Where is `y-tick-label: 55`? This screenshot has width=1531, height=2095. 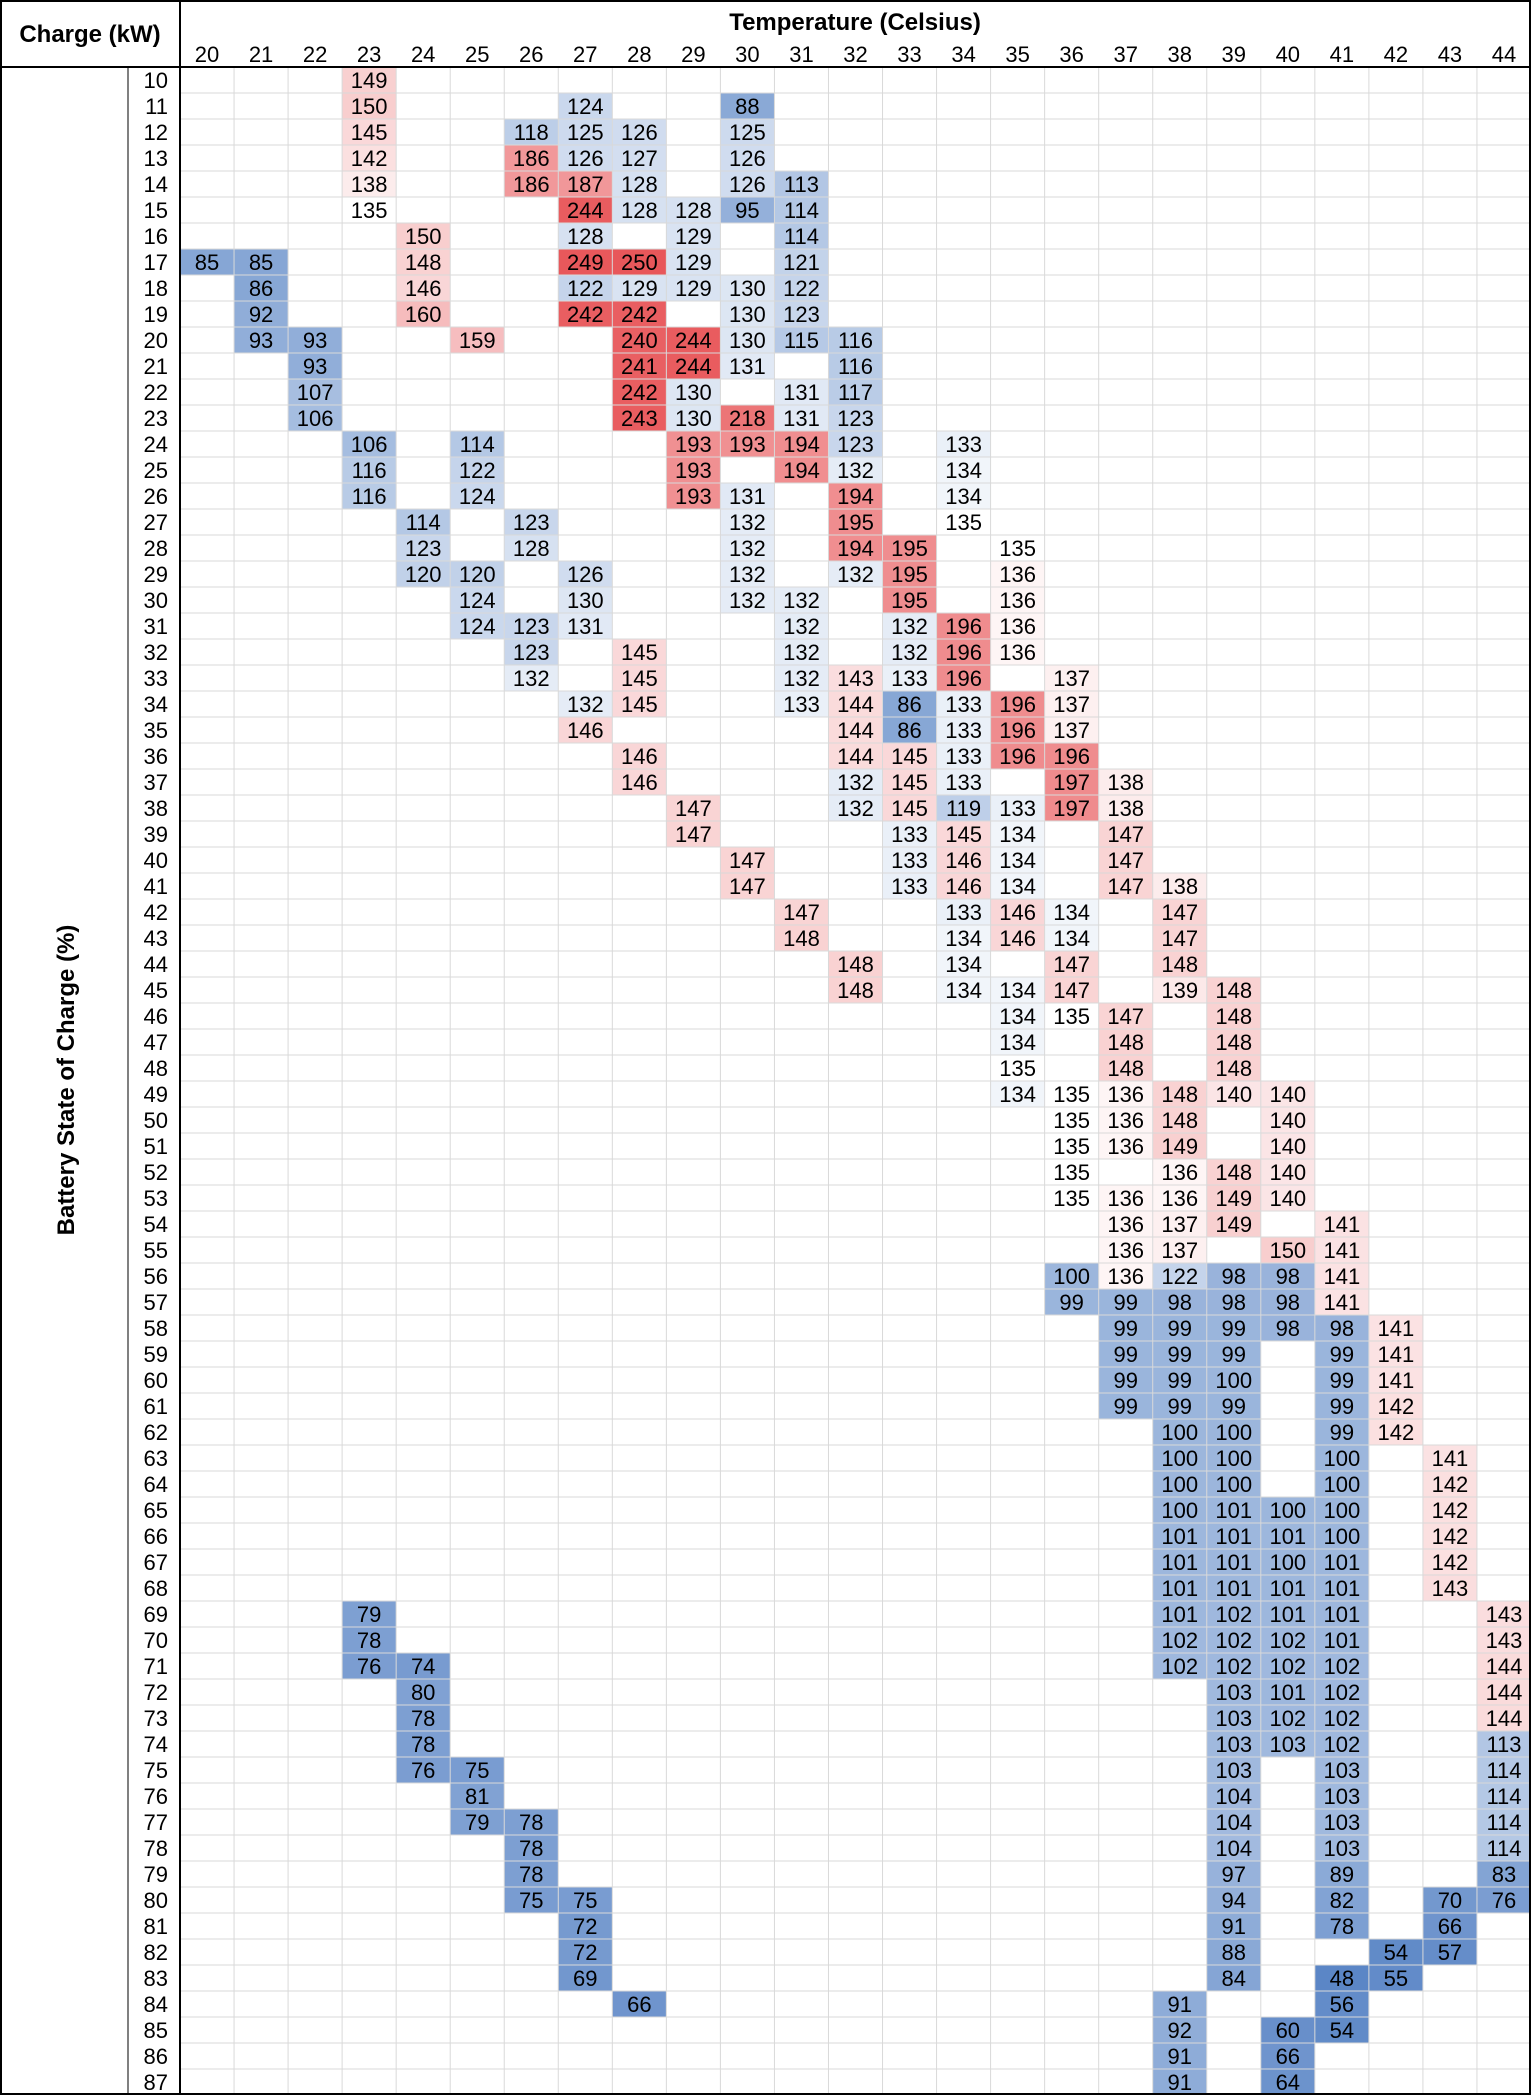
y-tick-label: 55 is located at coordinates (156, 1250).